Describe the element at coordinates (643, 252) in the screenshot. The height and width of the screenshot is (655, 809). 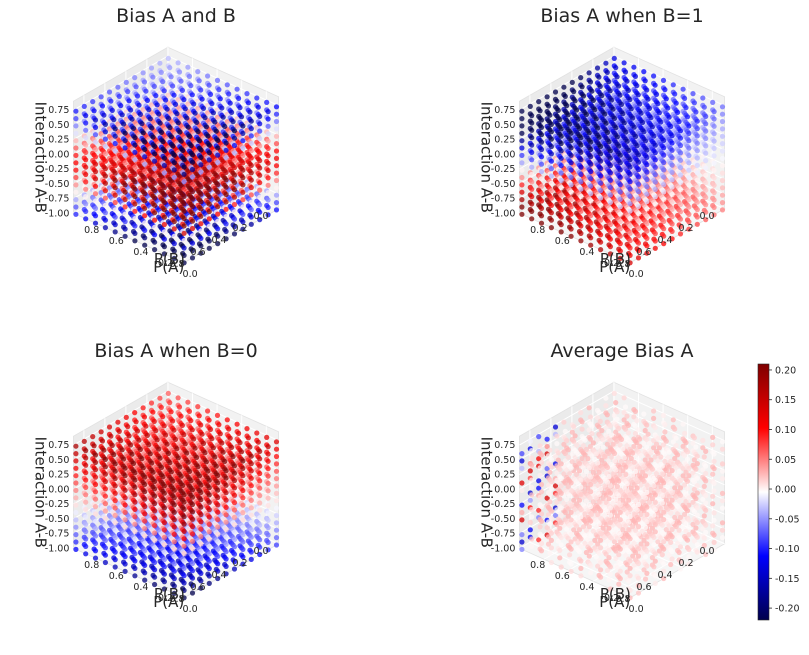
I see `y-tick-label: 0.6` at that location.